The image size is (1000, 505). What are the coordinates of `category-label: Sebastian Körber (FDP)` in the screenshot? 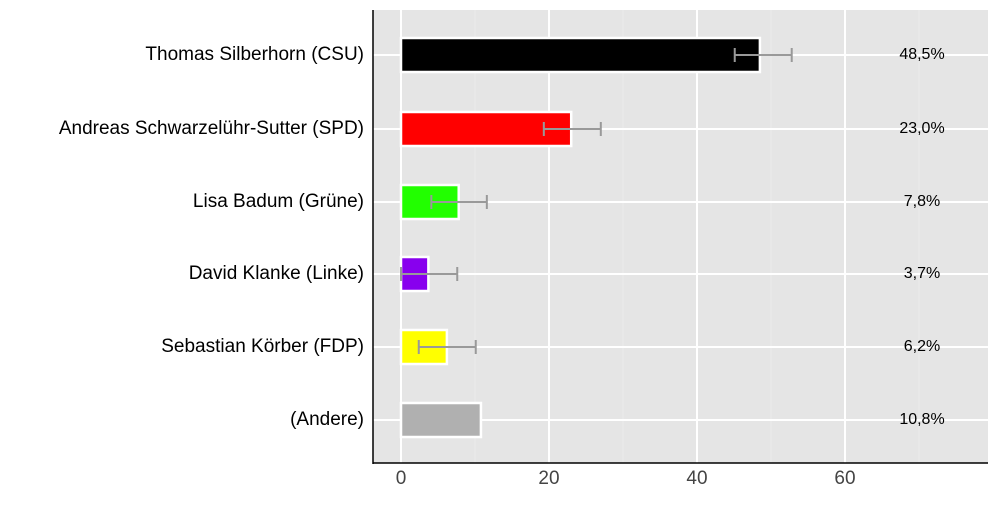 It's located at (262, 346).